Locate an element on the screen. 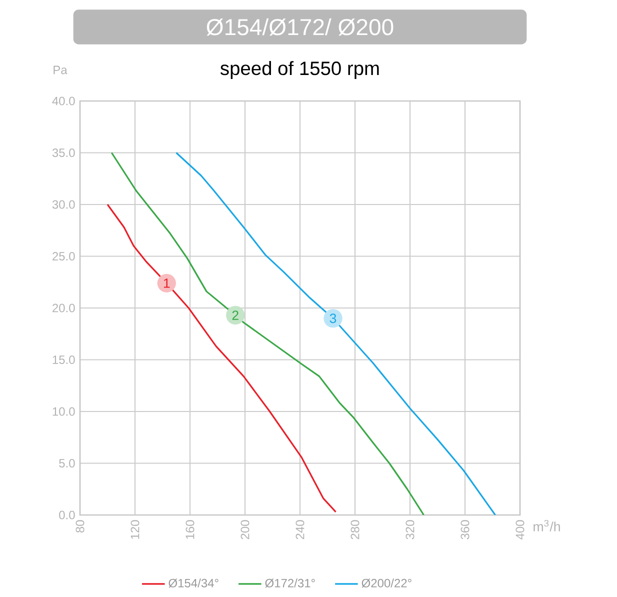  x-tick-label: 360 is located at coordinates (465, 530).